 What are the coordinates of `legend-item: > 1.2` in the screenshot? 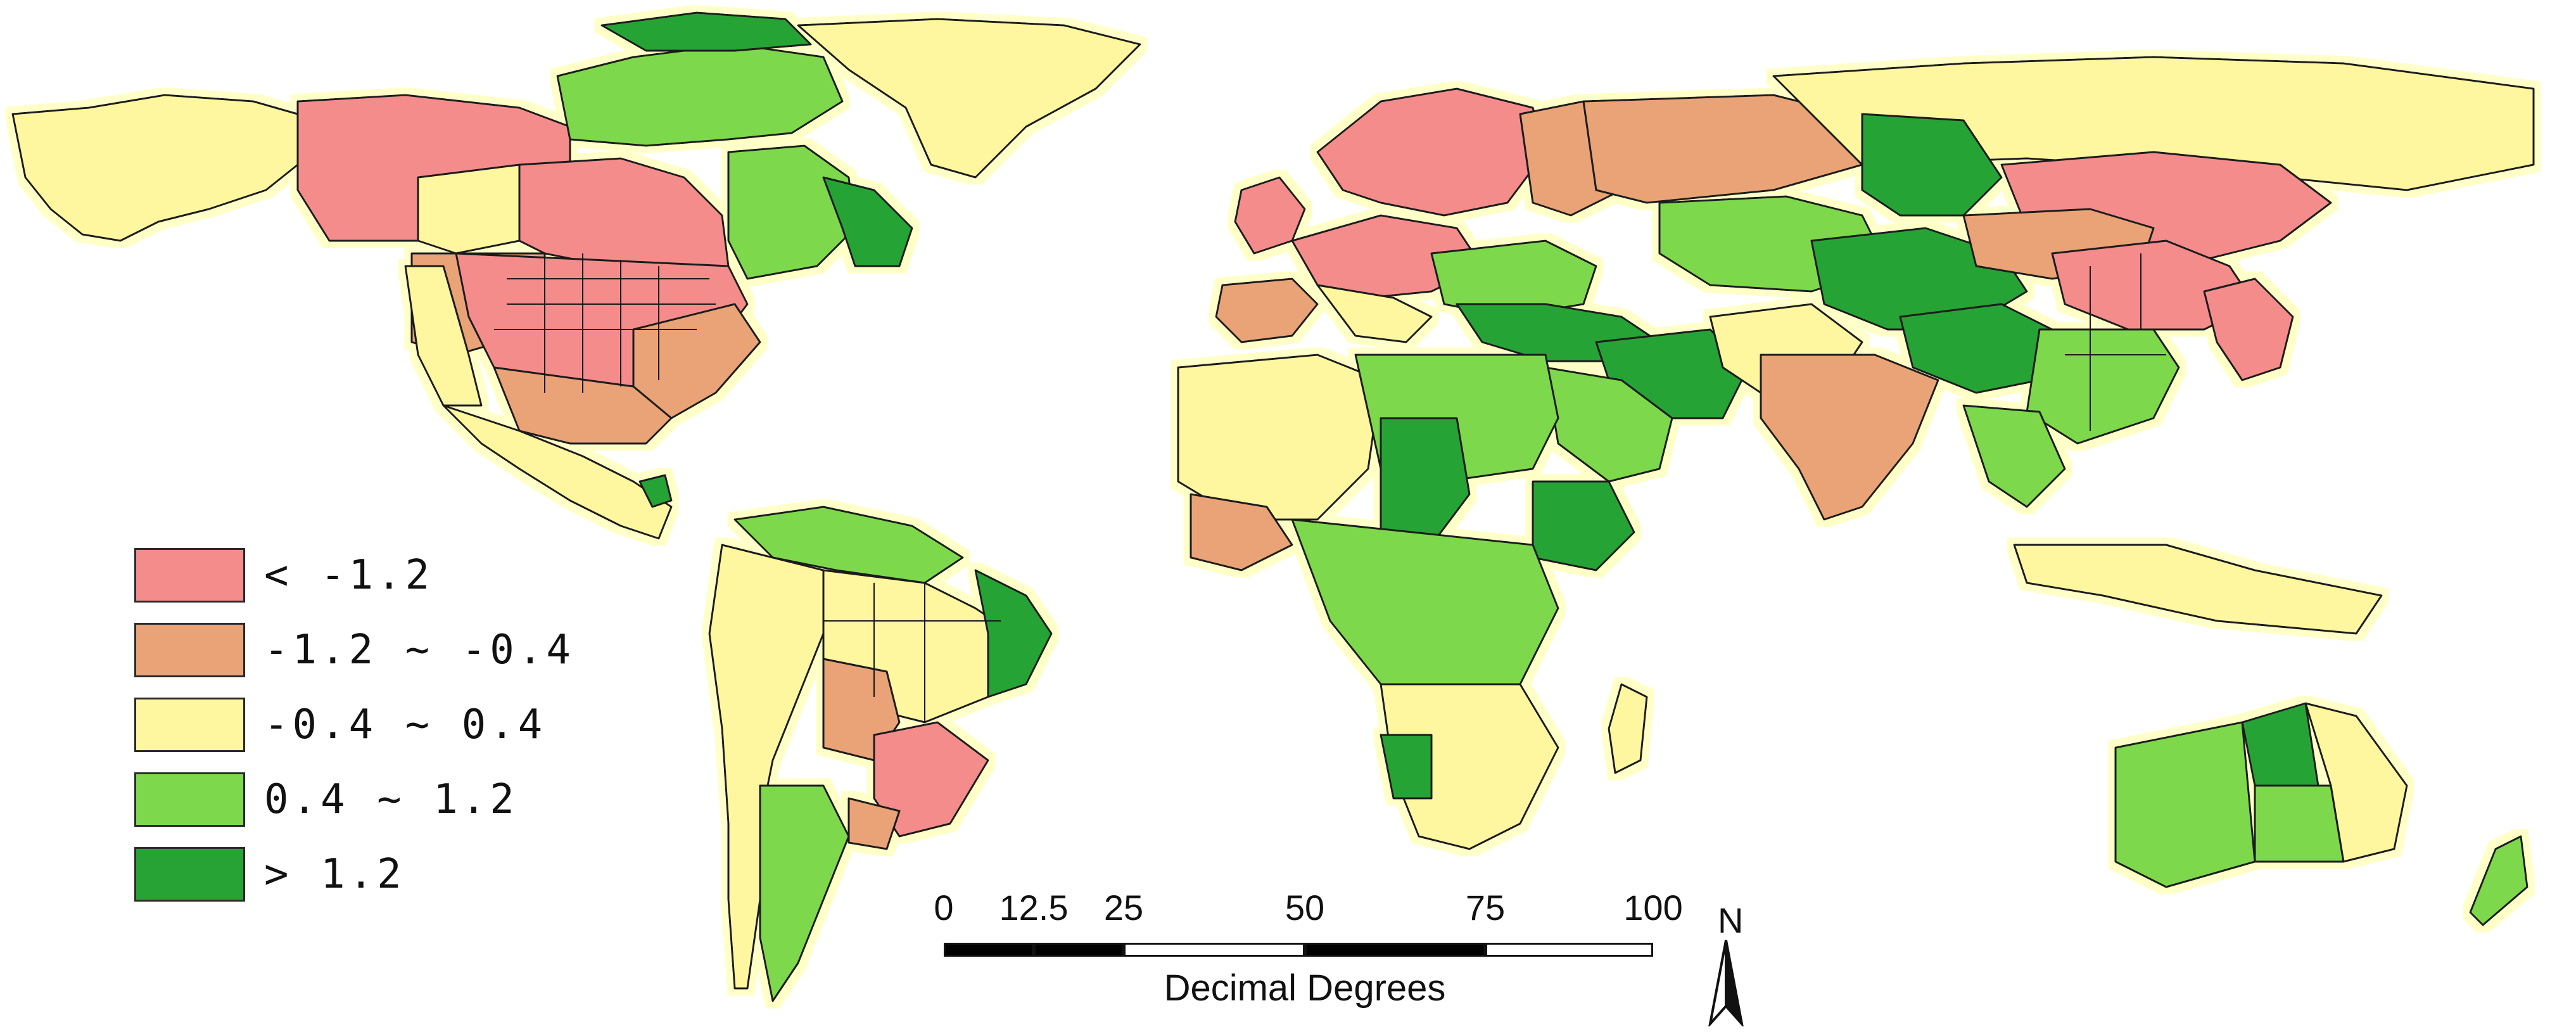 It's located at (269, 874).